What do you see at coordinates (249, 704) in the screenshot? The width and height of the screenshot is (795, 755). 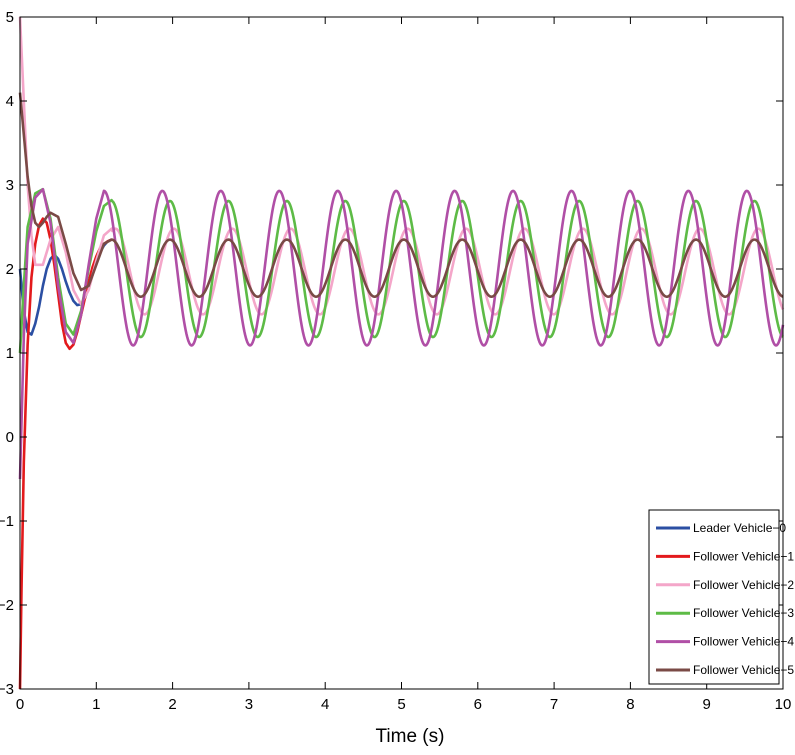 I see `x-tick-label: 3` at bounding box center [249, 704].